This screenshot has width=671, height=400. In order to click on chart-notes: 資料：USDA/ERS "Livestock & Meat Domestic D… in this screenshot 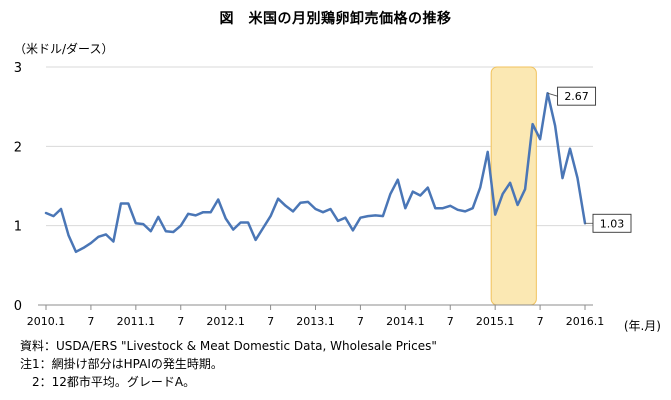, I will do `click(228, 364)`.